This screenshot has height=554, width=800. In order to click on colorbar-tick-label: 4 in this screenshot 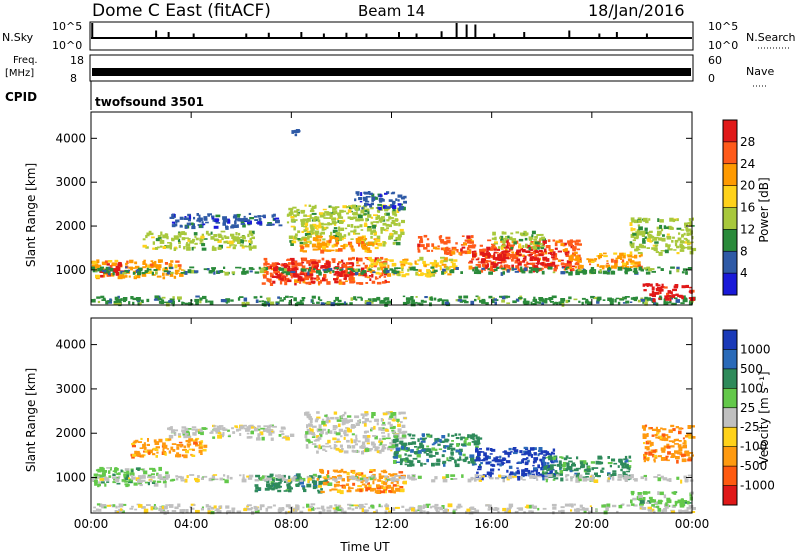, I will do `click(744, 273)`.